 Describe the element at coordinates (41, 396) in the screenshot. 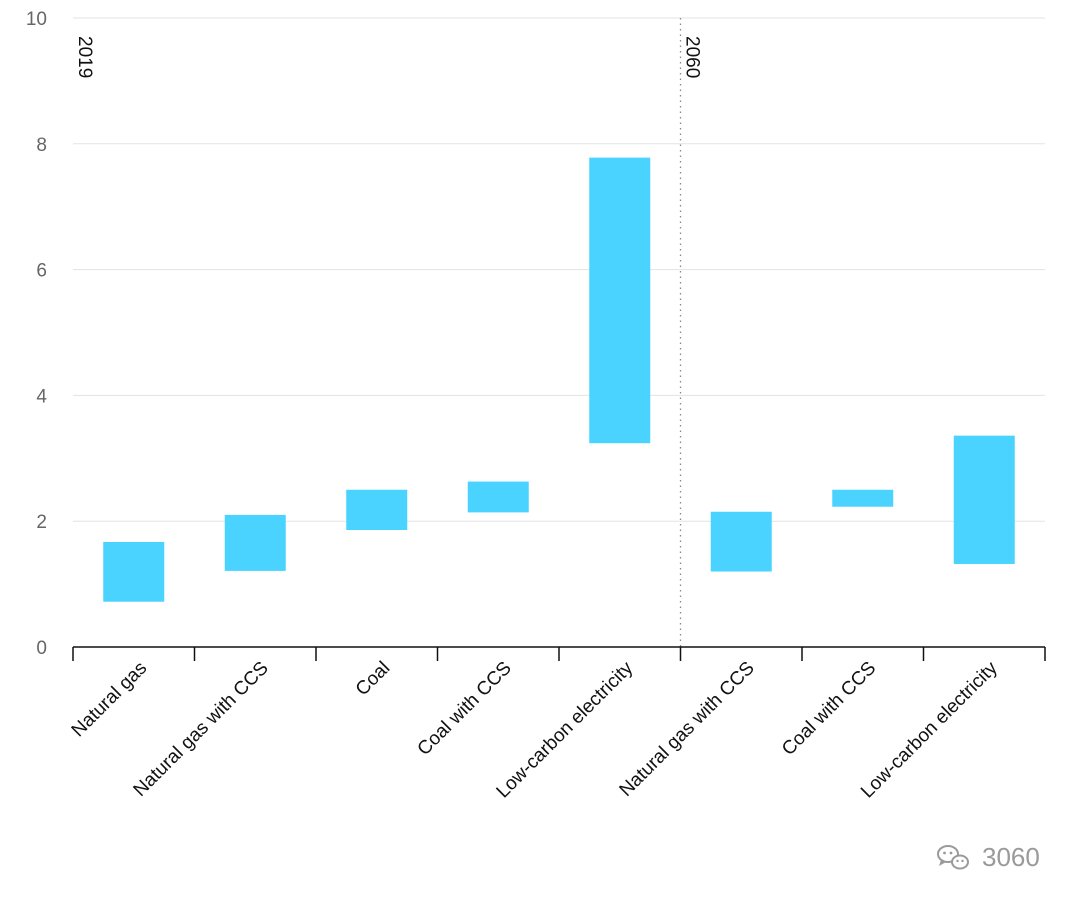

I see `y-tick-label: 4` at that location.